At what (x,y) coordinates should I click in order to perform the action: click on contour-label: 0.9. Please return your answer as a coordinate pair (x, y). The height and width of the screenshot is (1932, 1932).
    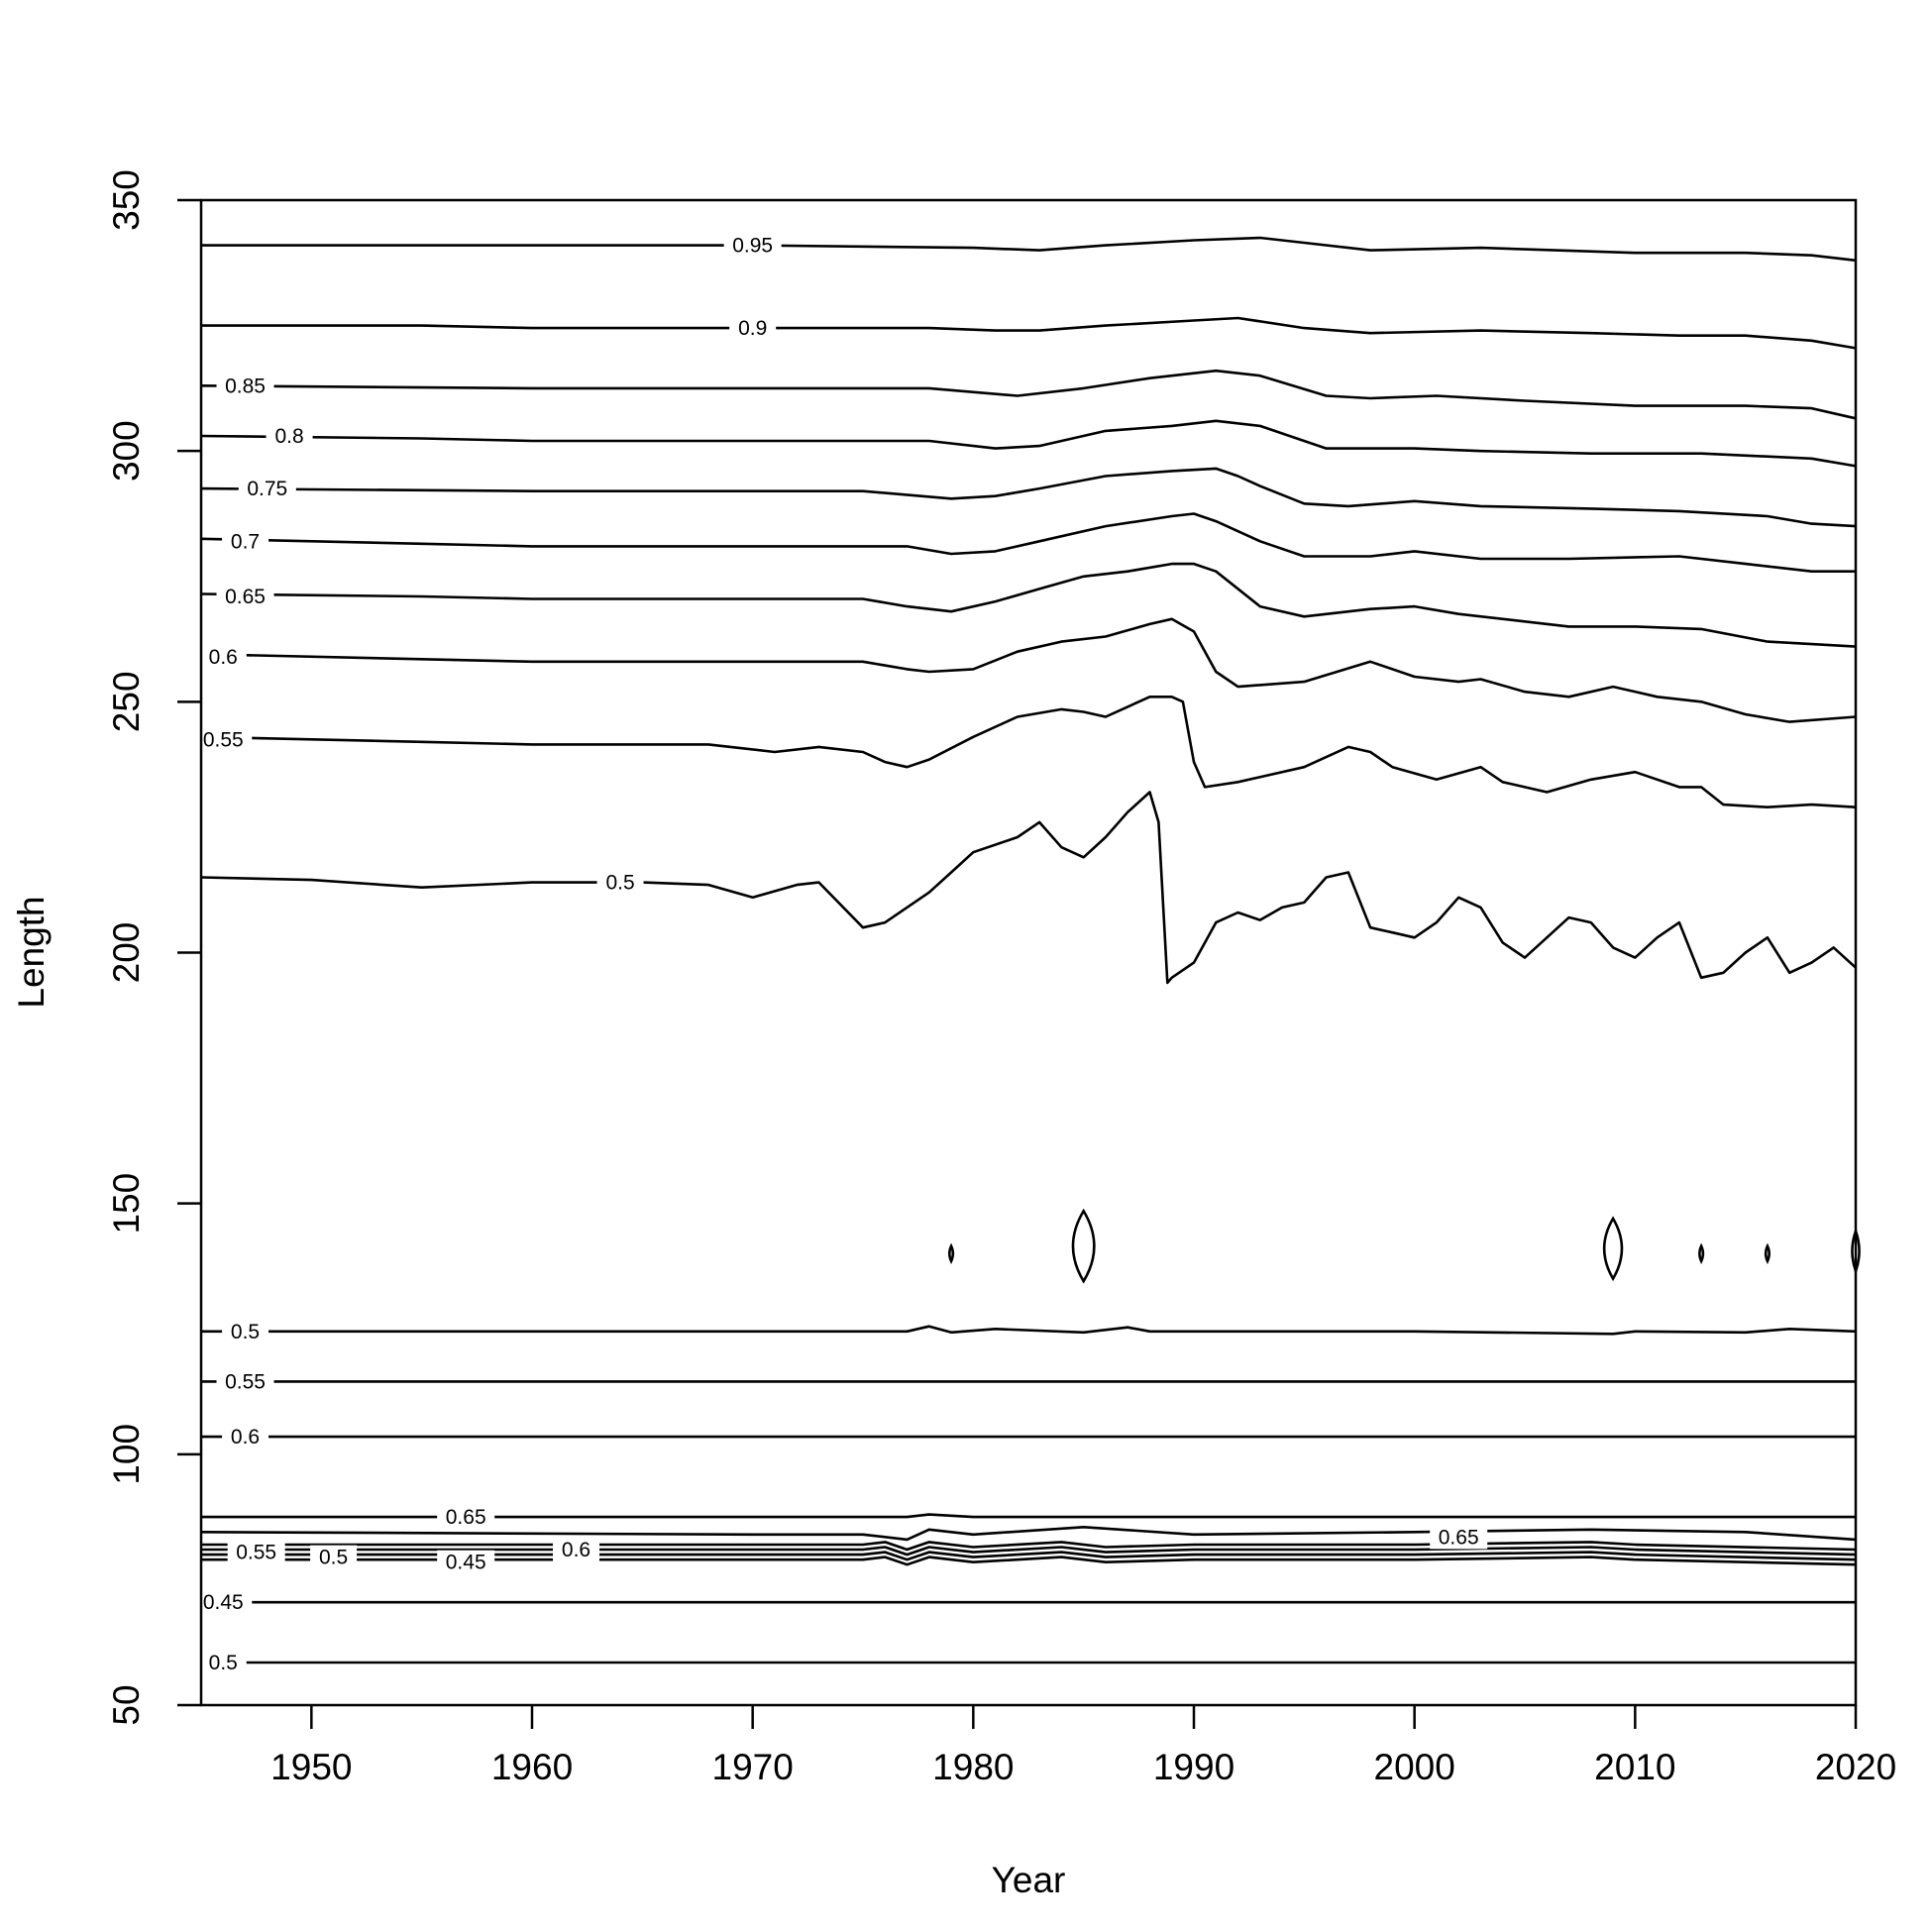
    Looking at the image, I should click on (753, 328).